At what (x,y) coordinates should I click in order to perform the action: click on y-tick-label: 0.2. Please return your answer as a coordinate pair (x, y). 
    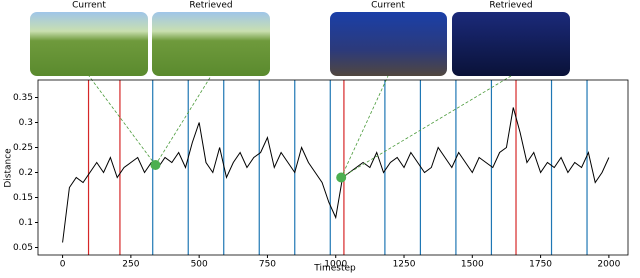
    Looking at the image, I should click on (26, 173).